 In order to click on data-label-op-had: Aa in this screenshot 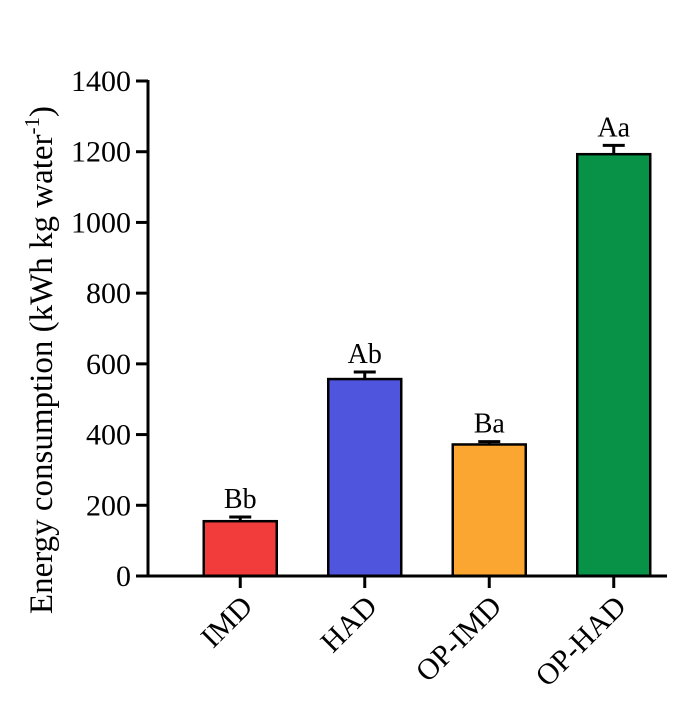, I will do `click(613, 127)`.